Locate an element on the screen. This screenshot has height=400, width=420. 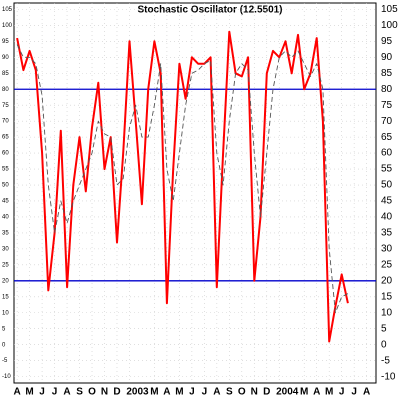
y-tick-label-right: 50 is located at coordinates (387, 185).